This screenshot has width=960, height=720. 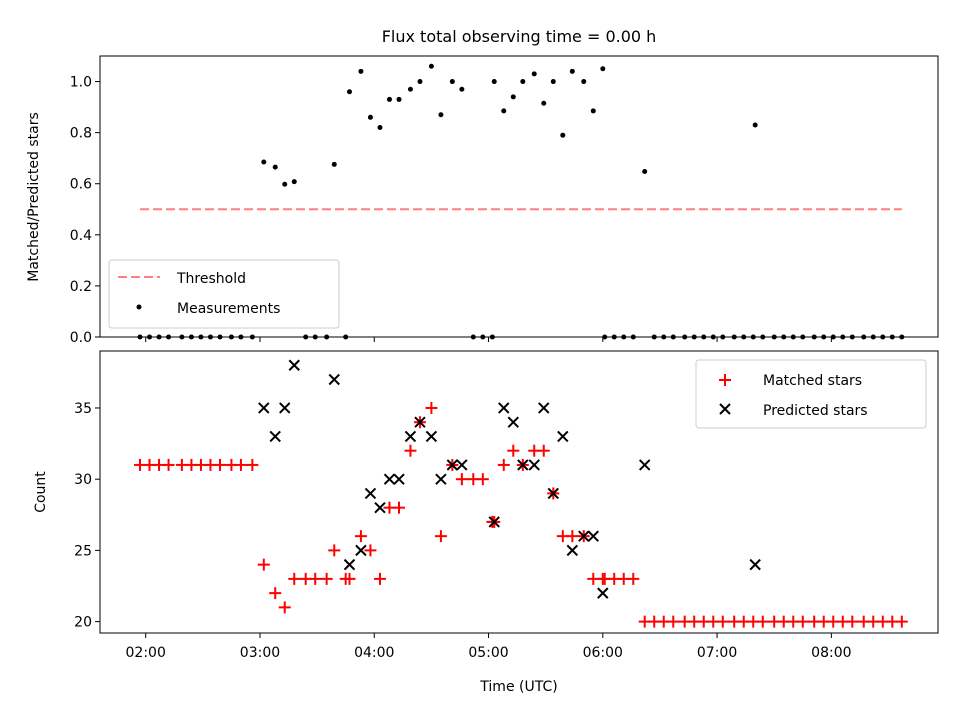 What do you see at coordinates (518, 687) in the screenshot?
I see `x-axis-label: Time (UTC)` at bounding box center [518, 687].